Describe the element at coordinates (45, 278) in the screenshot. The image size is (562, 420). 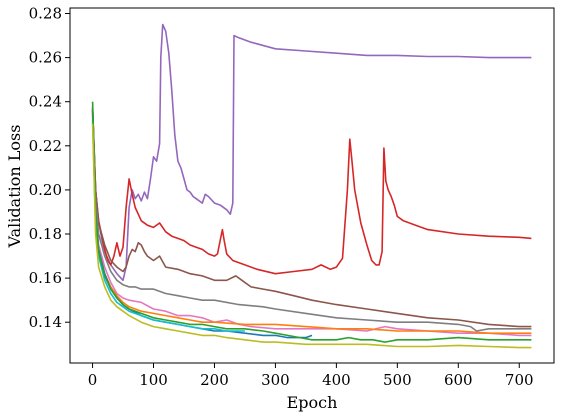
I see `y-tick-label: 0.16` at that location.